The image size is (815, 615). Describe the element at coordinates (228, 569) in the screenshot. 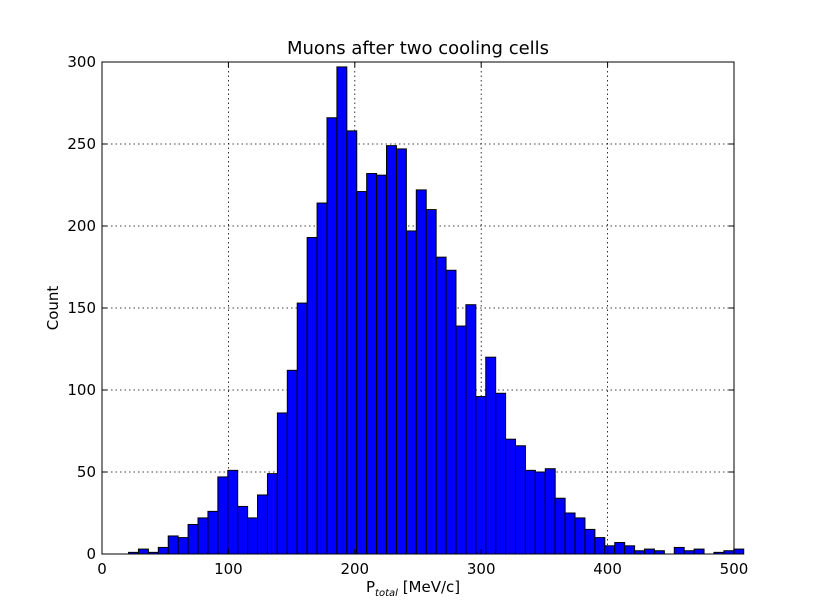

I see `x-tick-label: 100` at that location.